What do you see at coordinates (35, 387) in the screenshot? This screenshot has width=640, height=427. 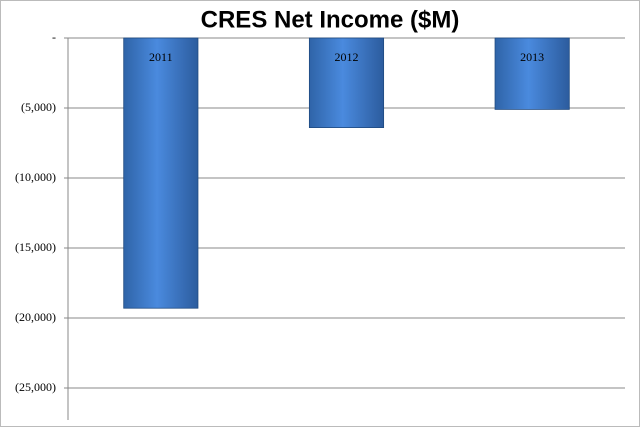 I see `y-tick-label: (25,000)` at bounding box center [35, 387].